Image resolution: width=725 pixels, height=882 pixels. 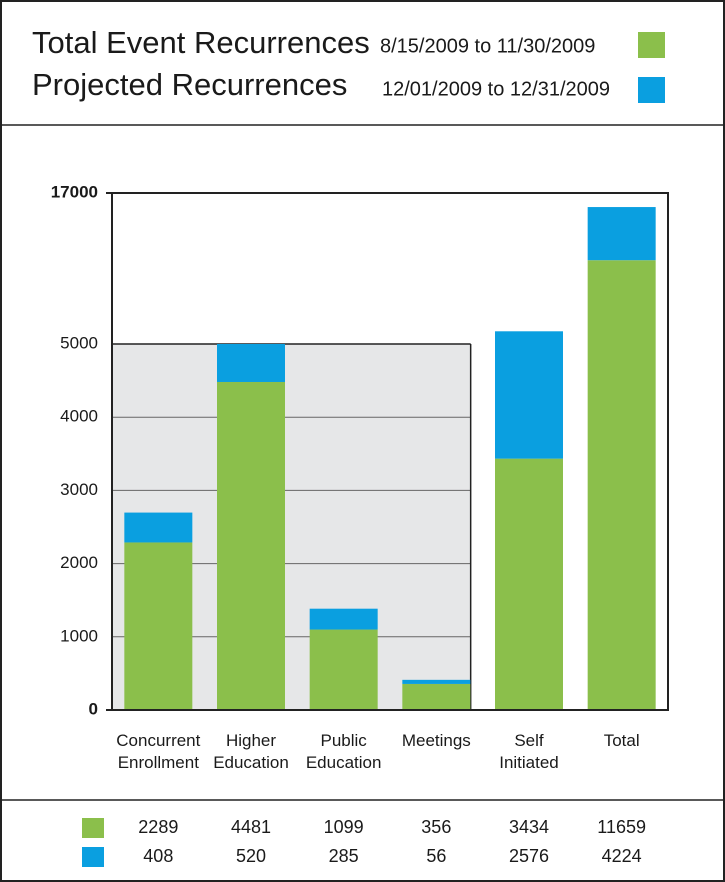 I want to click on x-tick-label-line: Concurrent, so click(x=158, y=740).